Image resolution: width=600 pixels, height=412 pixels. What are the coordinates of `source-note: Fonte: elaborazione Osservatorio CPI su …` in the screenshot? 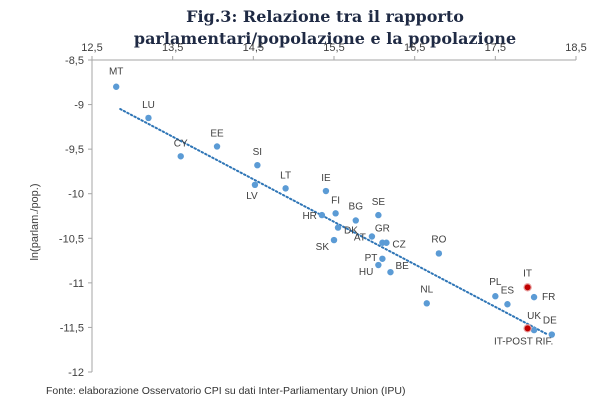 It's located at (226, 391).